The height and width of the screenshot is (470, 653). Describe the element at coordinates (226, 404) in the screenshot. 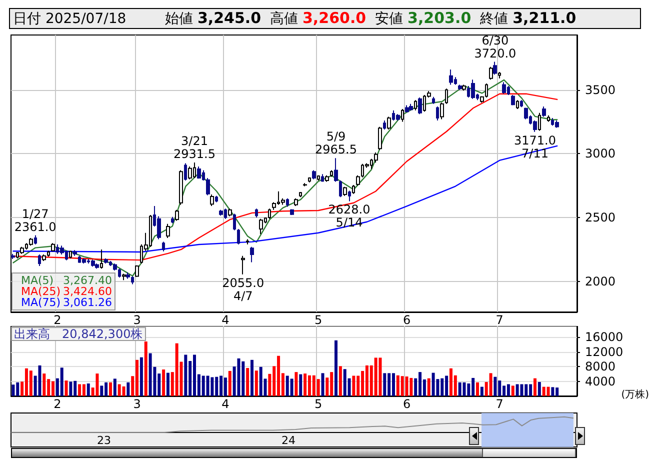

I see `x-tick-label: 4` at that location.